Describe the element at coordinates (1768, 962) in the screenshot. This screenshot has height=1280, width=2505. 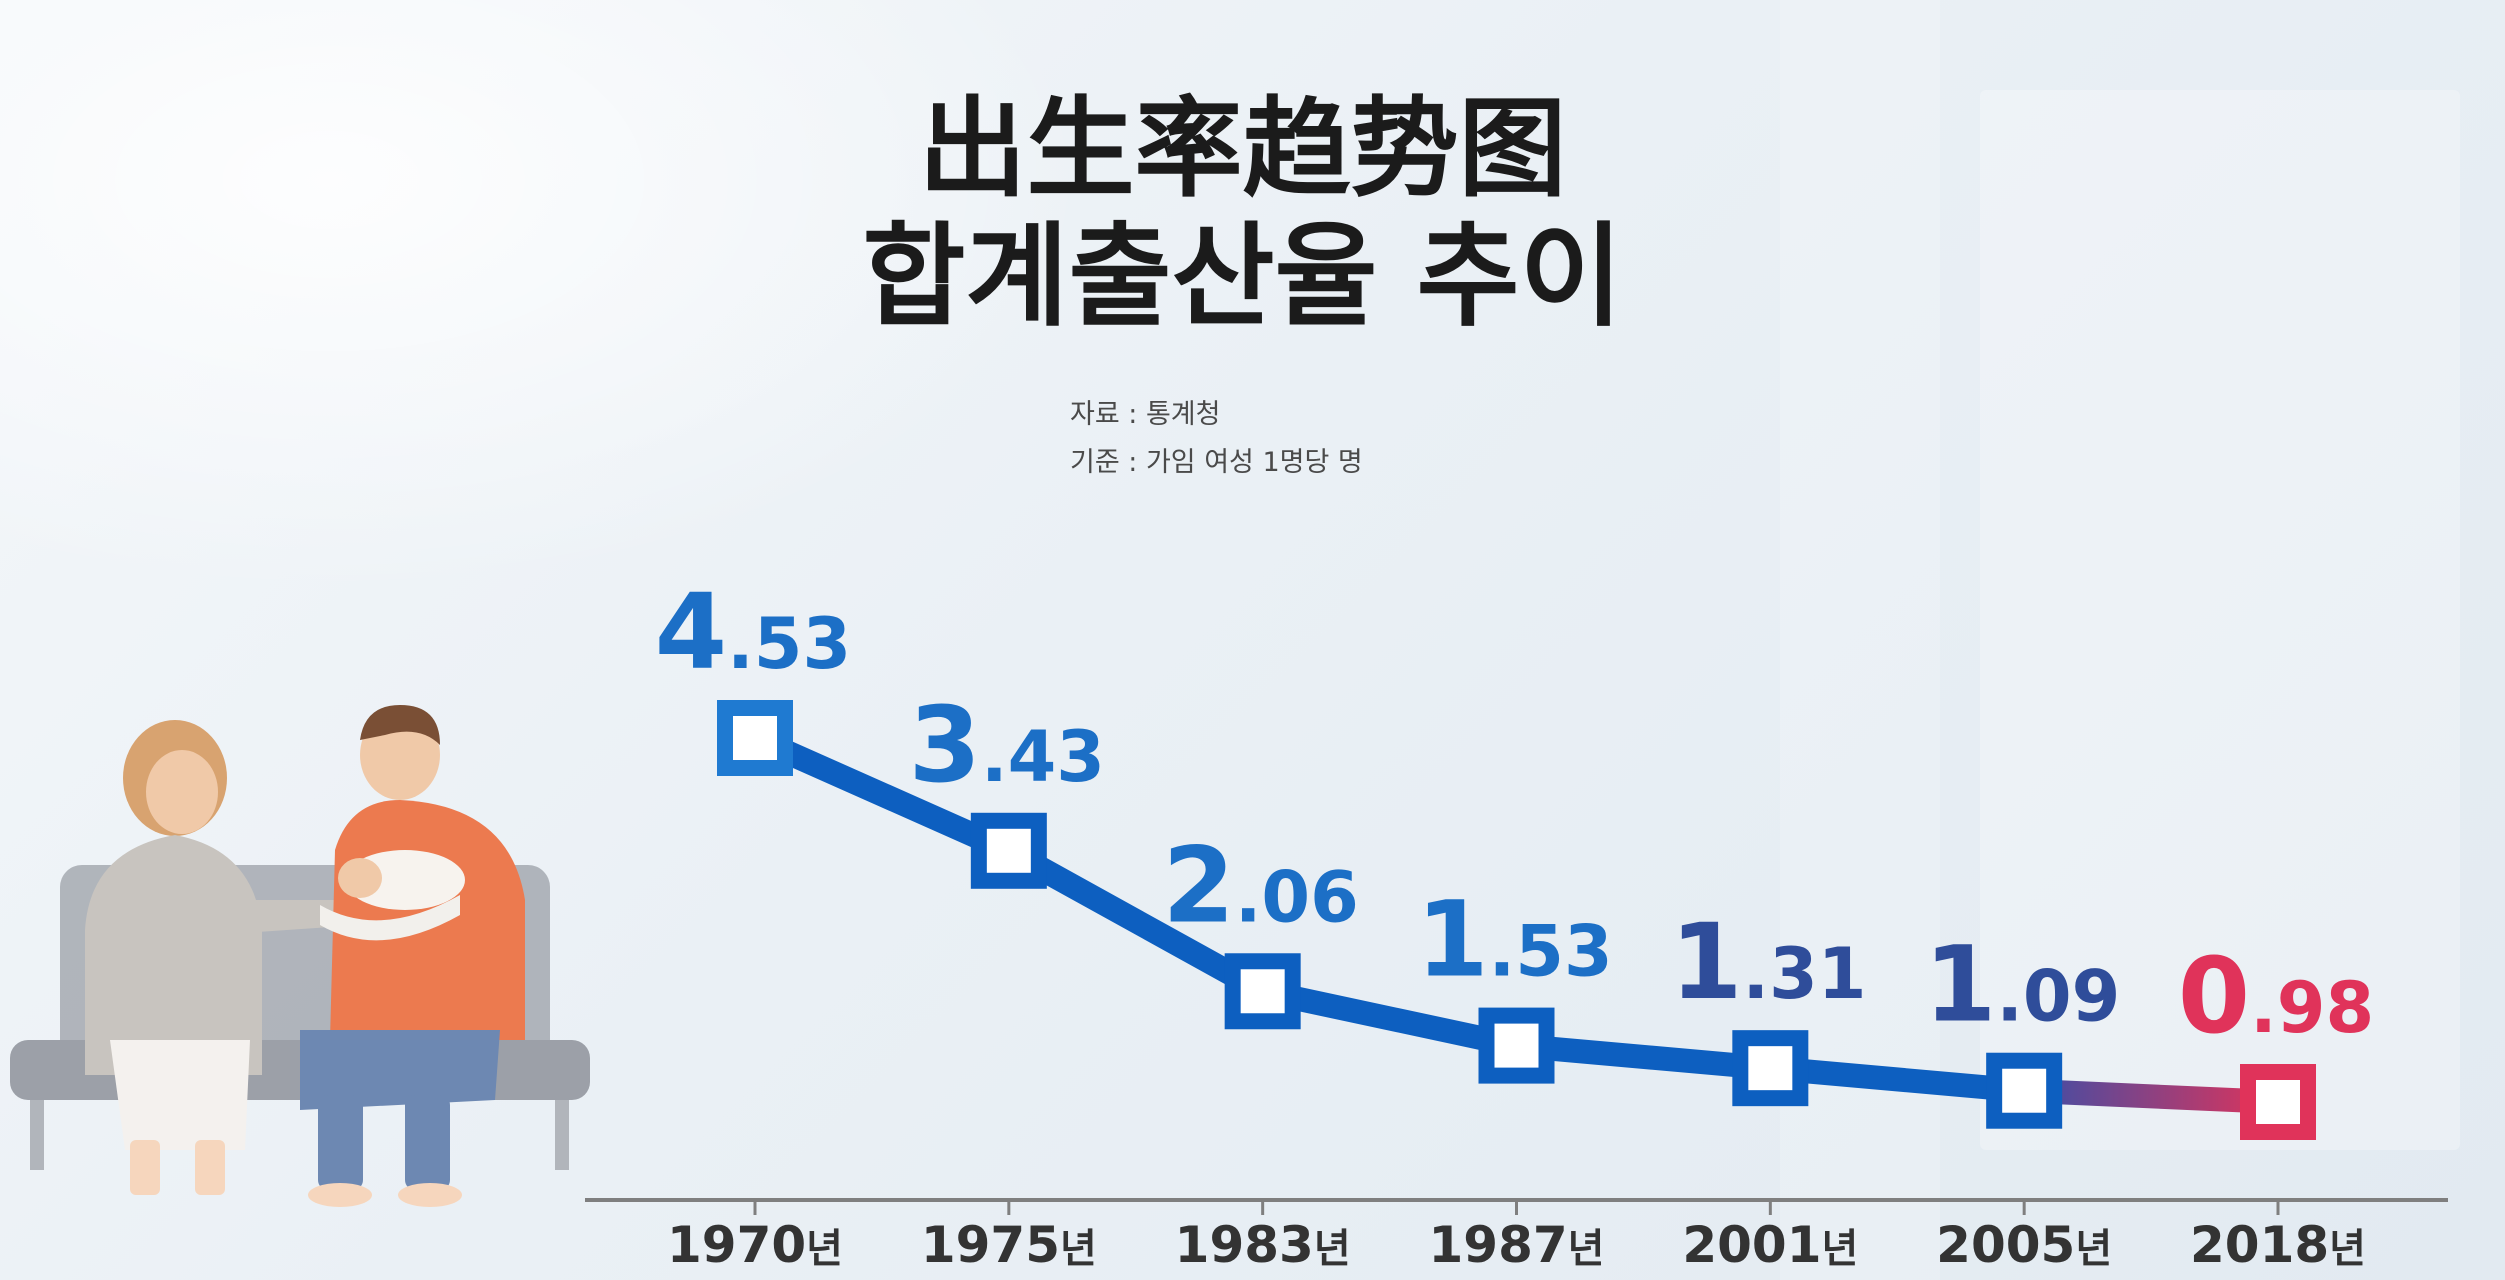
I see `data-label: 1.31` at that location.